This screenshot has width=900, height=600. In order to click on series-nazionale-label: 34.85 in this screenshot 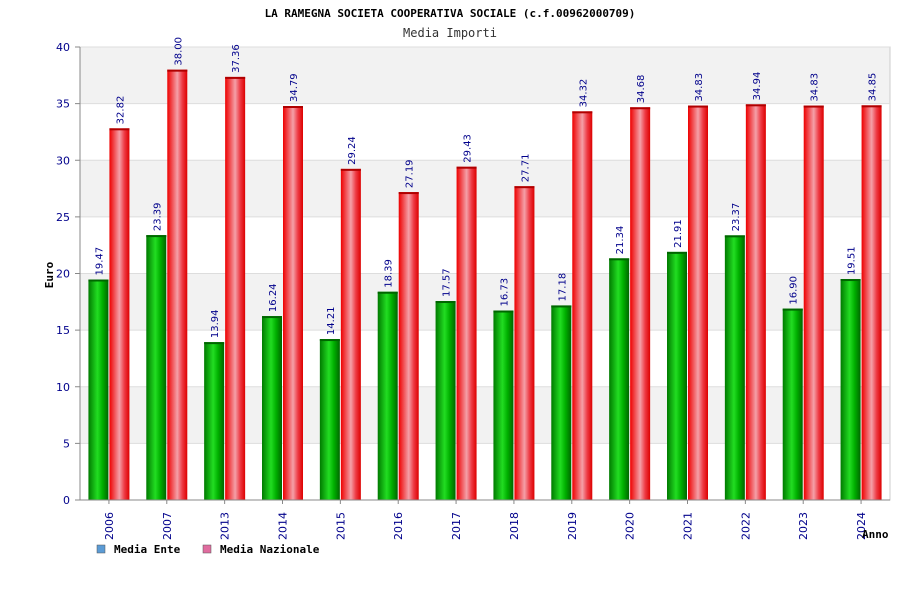, I will do `click(873, 87)`.